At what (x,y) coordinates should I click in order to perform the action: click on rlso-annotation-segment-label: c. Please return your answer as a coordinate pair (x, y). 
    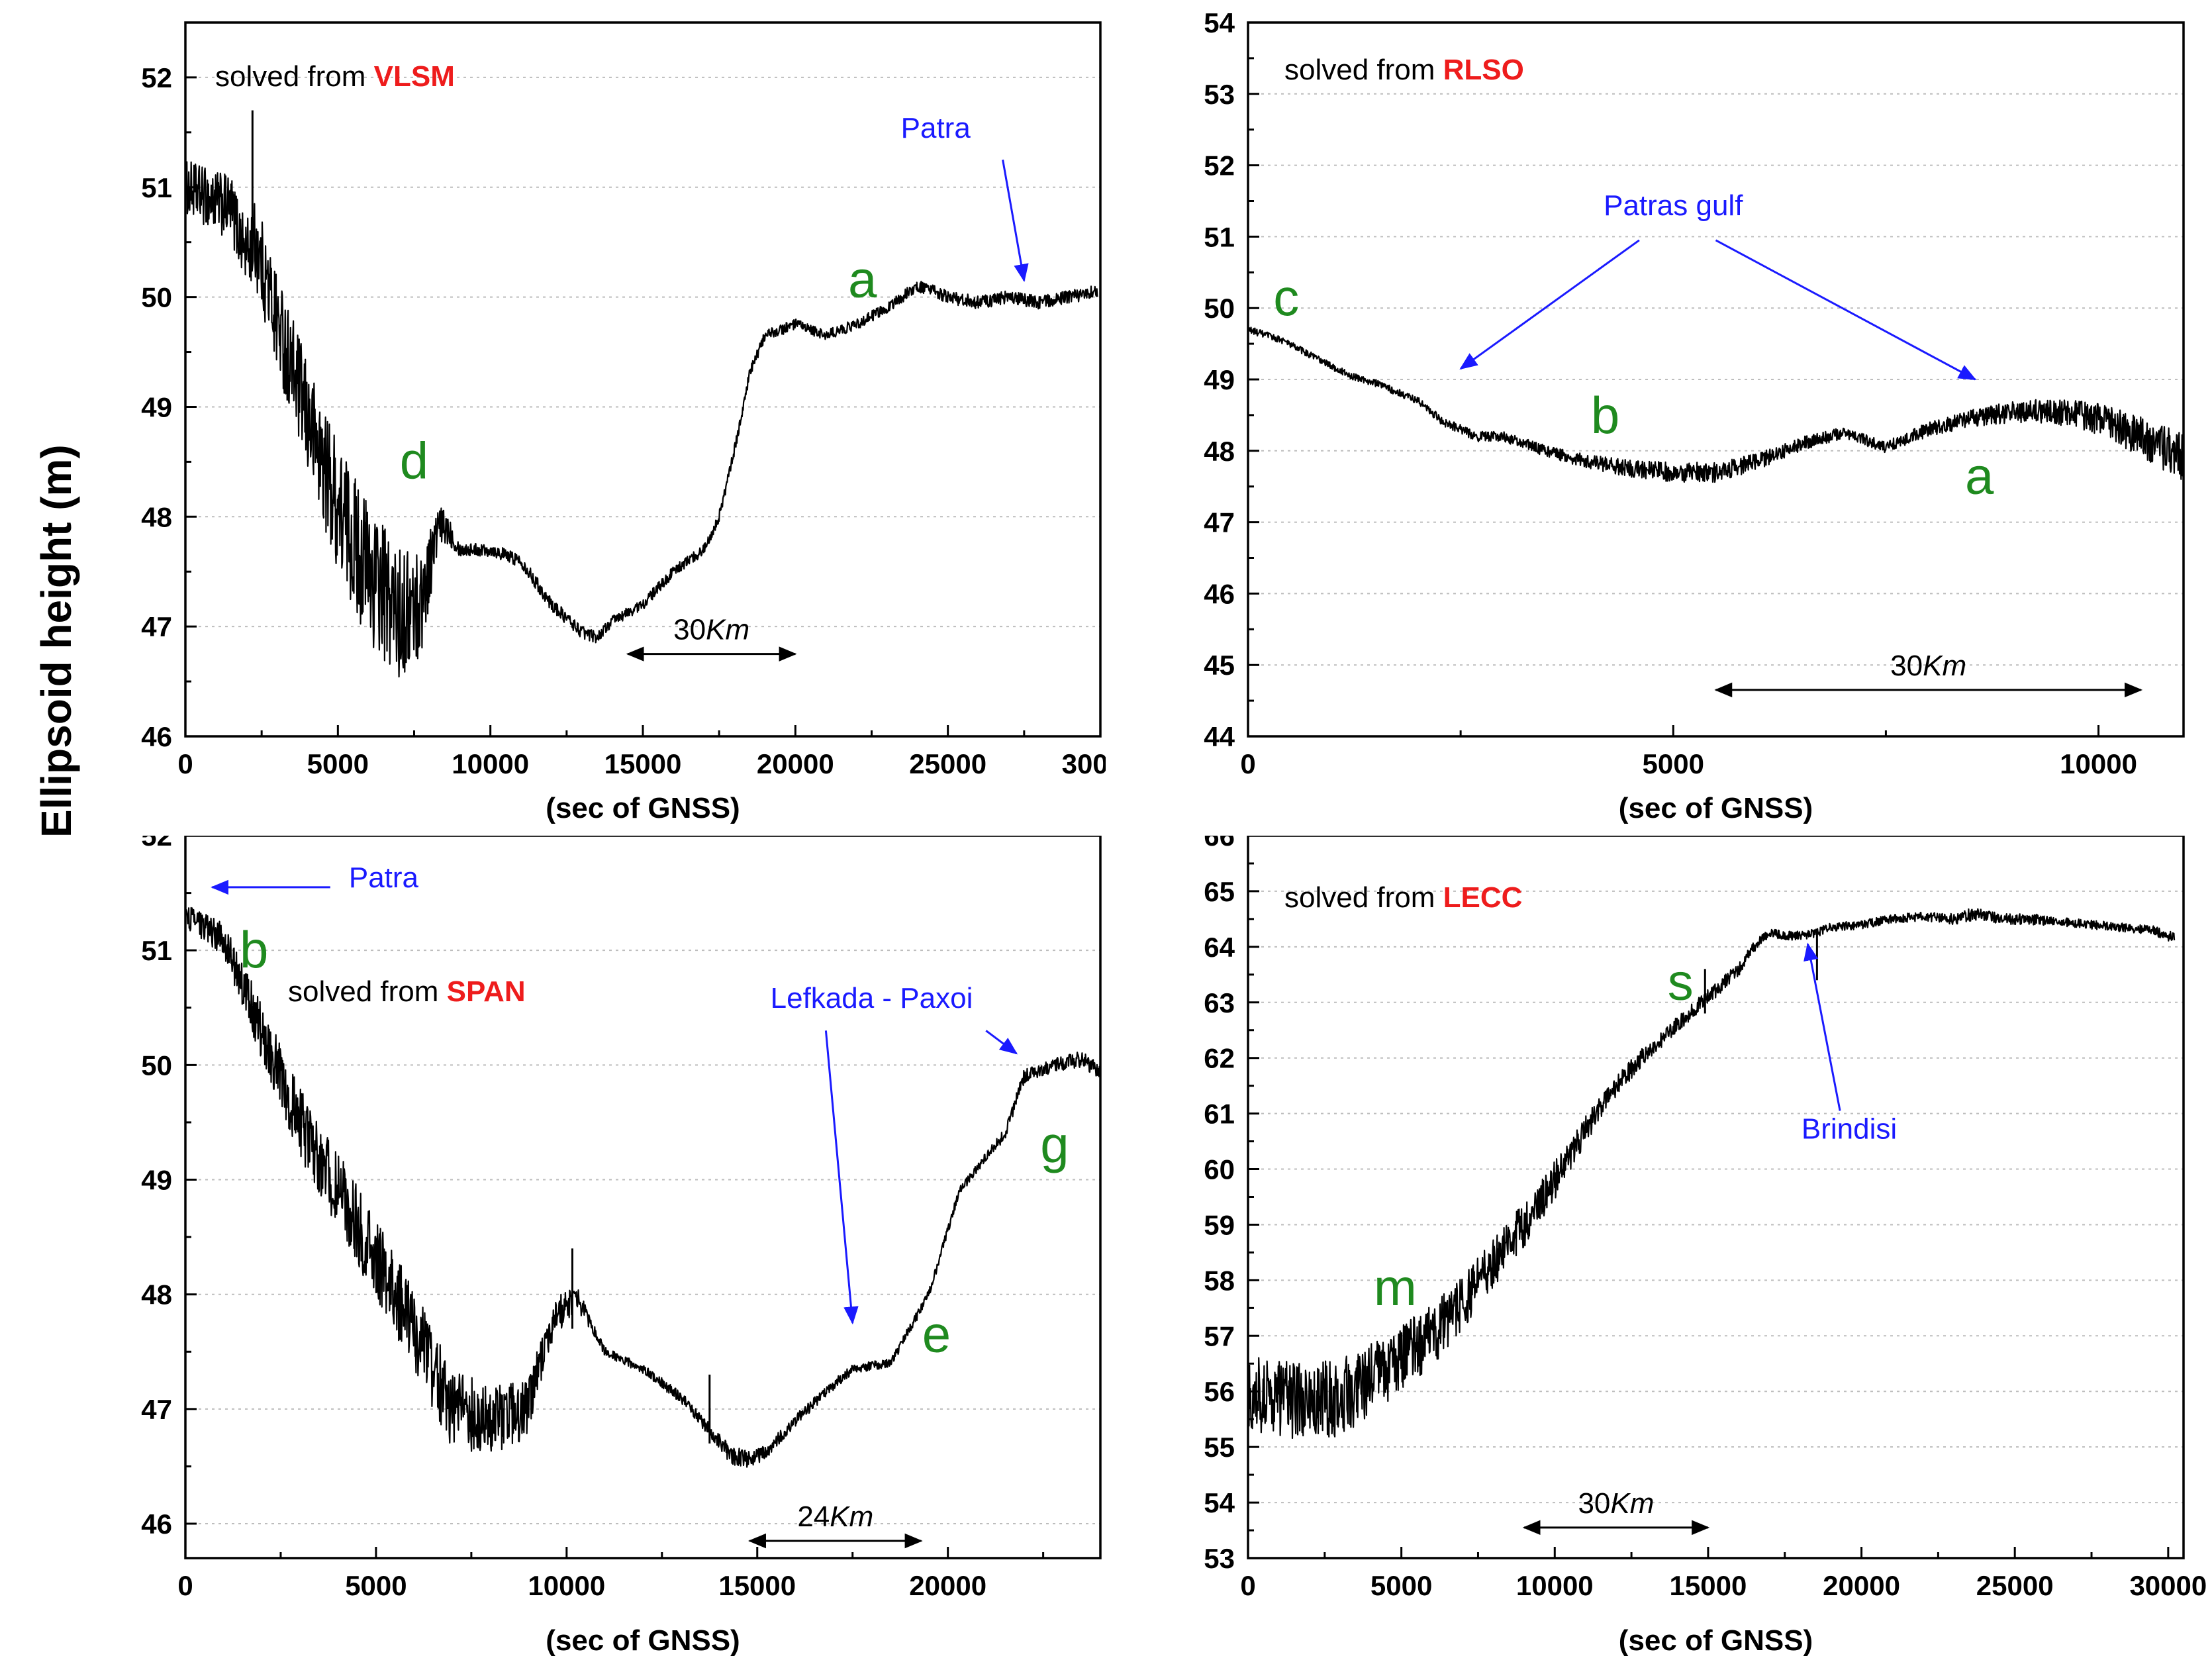
    Looking at the image, I should click on (1286, 297).